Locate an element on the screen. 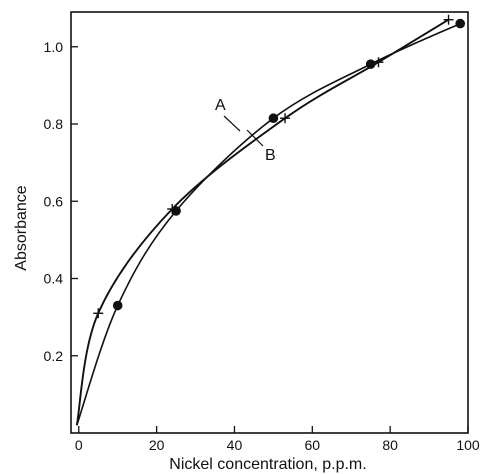 This screenshot has height=474, width=482. y-tick-label: 0.6 is located at coordinates (54, 201).